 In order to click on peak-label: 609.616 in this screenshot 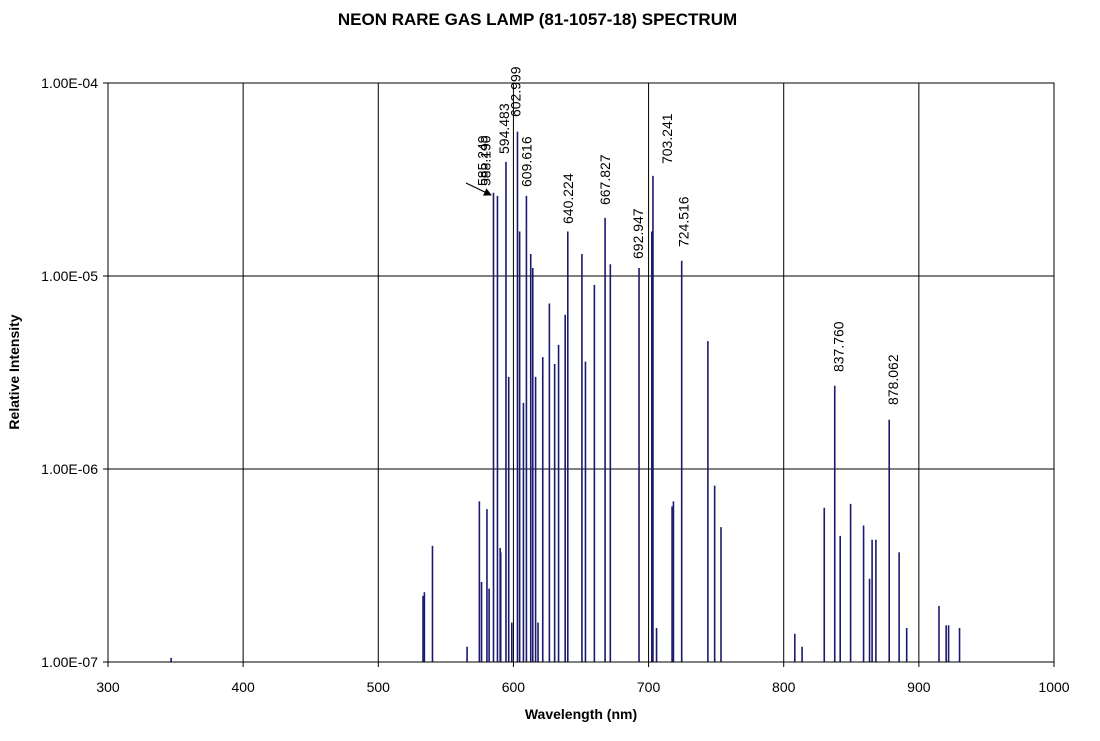, I will do `click(526, 161)`.